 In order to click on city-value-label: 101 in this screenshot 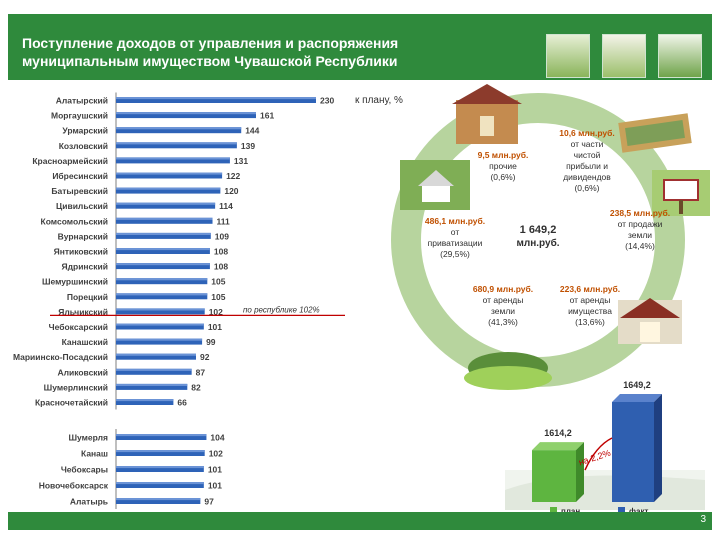, I will do `click(215, 486)`.